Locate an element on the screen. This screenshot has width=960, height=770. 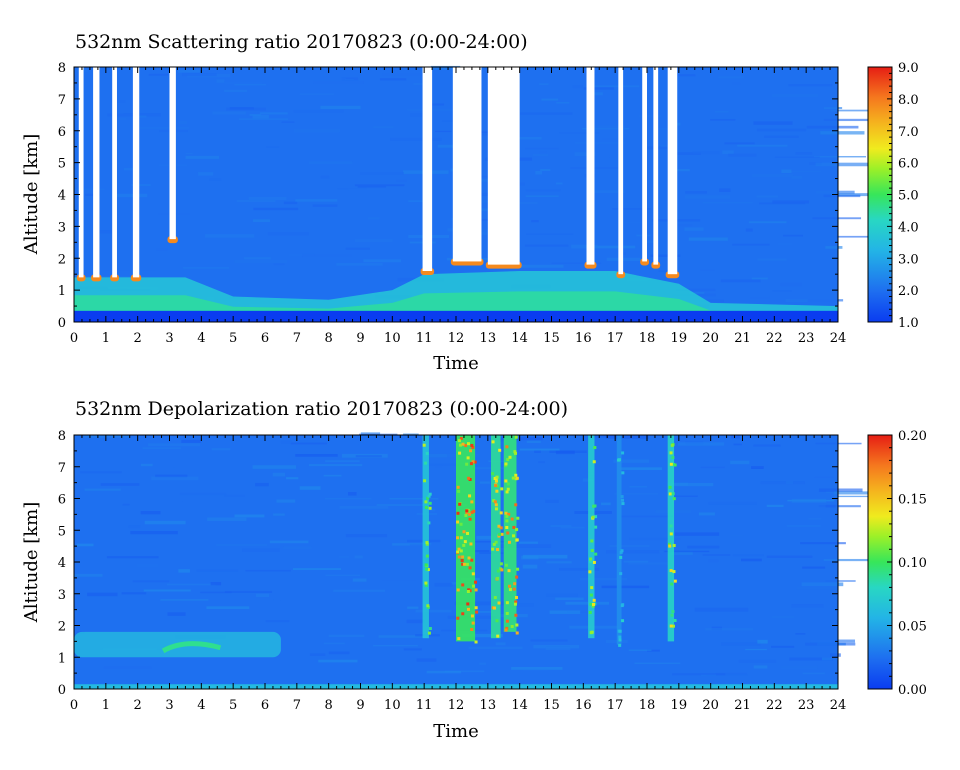
depol-column is located at coordinates (467, 539).